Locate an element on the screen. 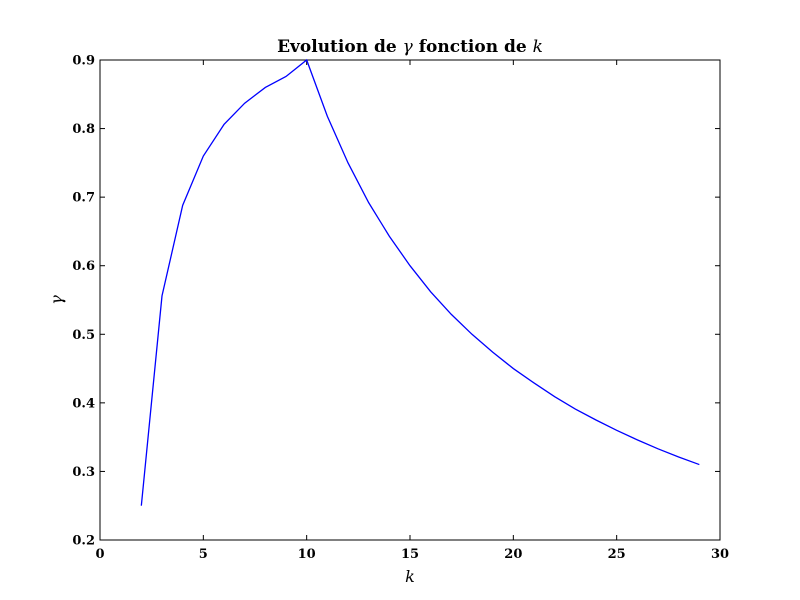 Image resolution: width=800 pixels, height=600 pixels. y-tick-label: 0.5 is located at coordinates (83, 335).